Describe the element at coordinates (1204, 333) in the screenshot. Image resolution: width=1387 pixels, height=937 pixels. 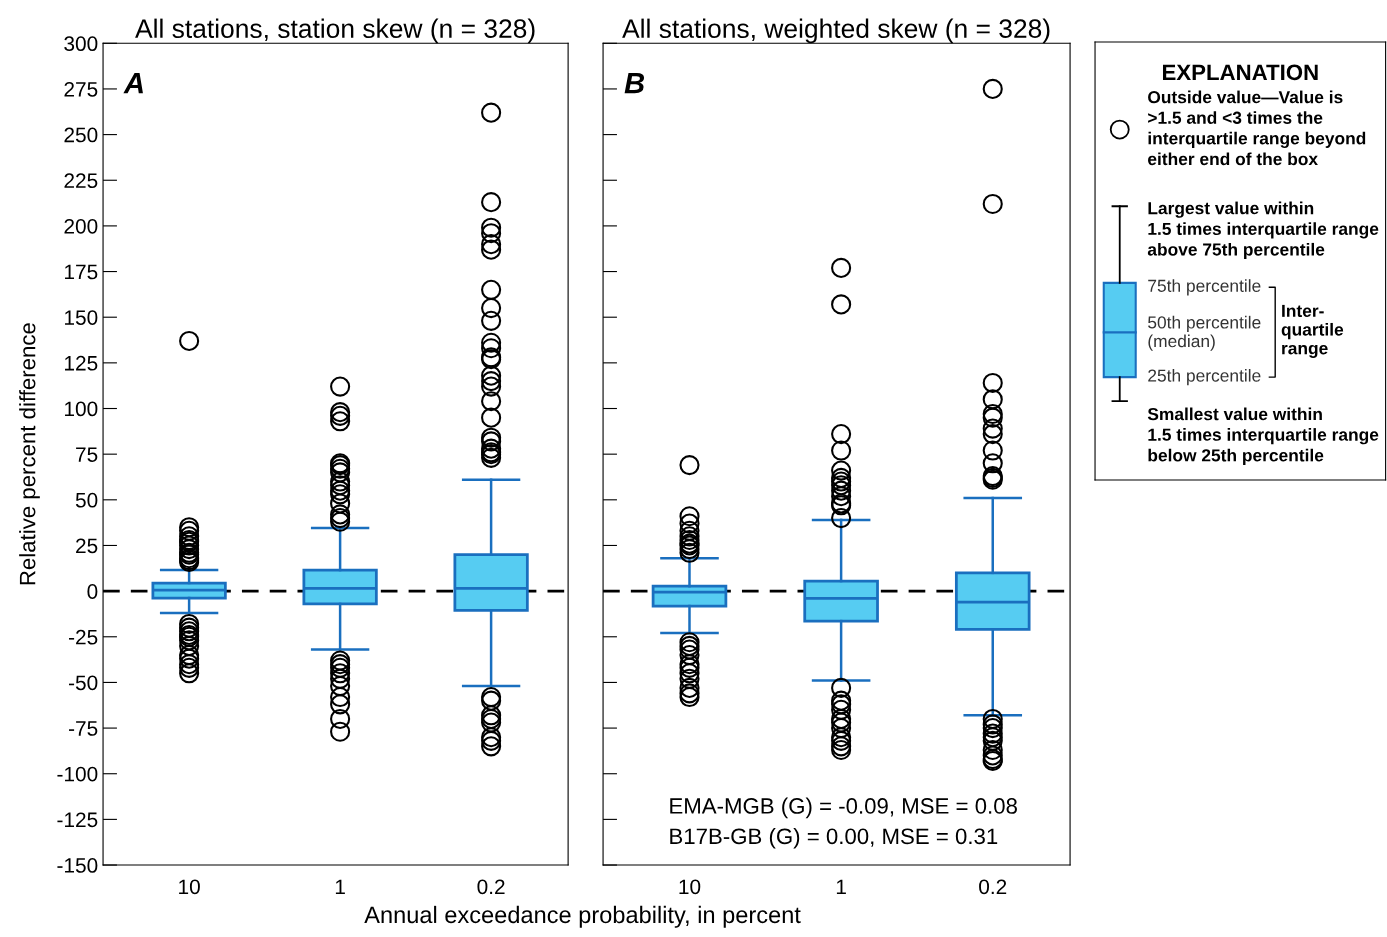
I see `text: 50th percentile (median)` at that location.